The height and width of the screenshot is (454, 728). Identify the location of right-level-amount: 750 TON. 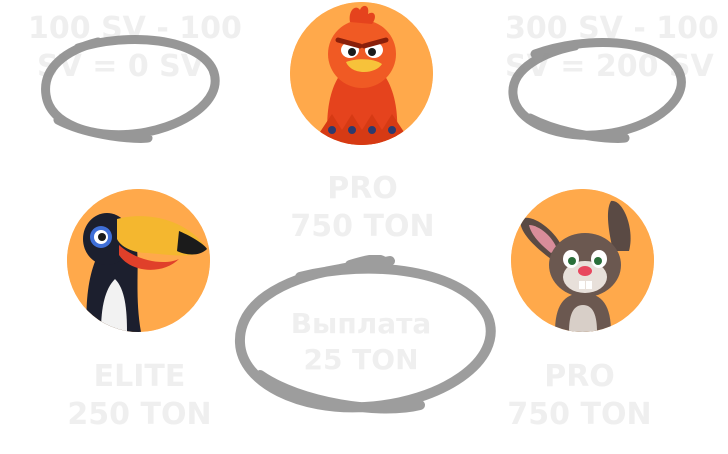
(579, 415).